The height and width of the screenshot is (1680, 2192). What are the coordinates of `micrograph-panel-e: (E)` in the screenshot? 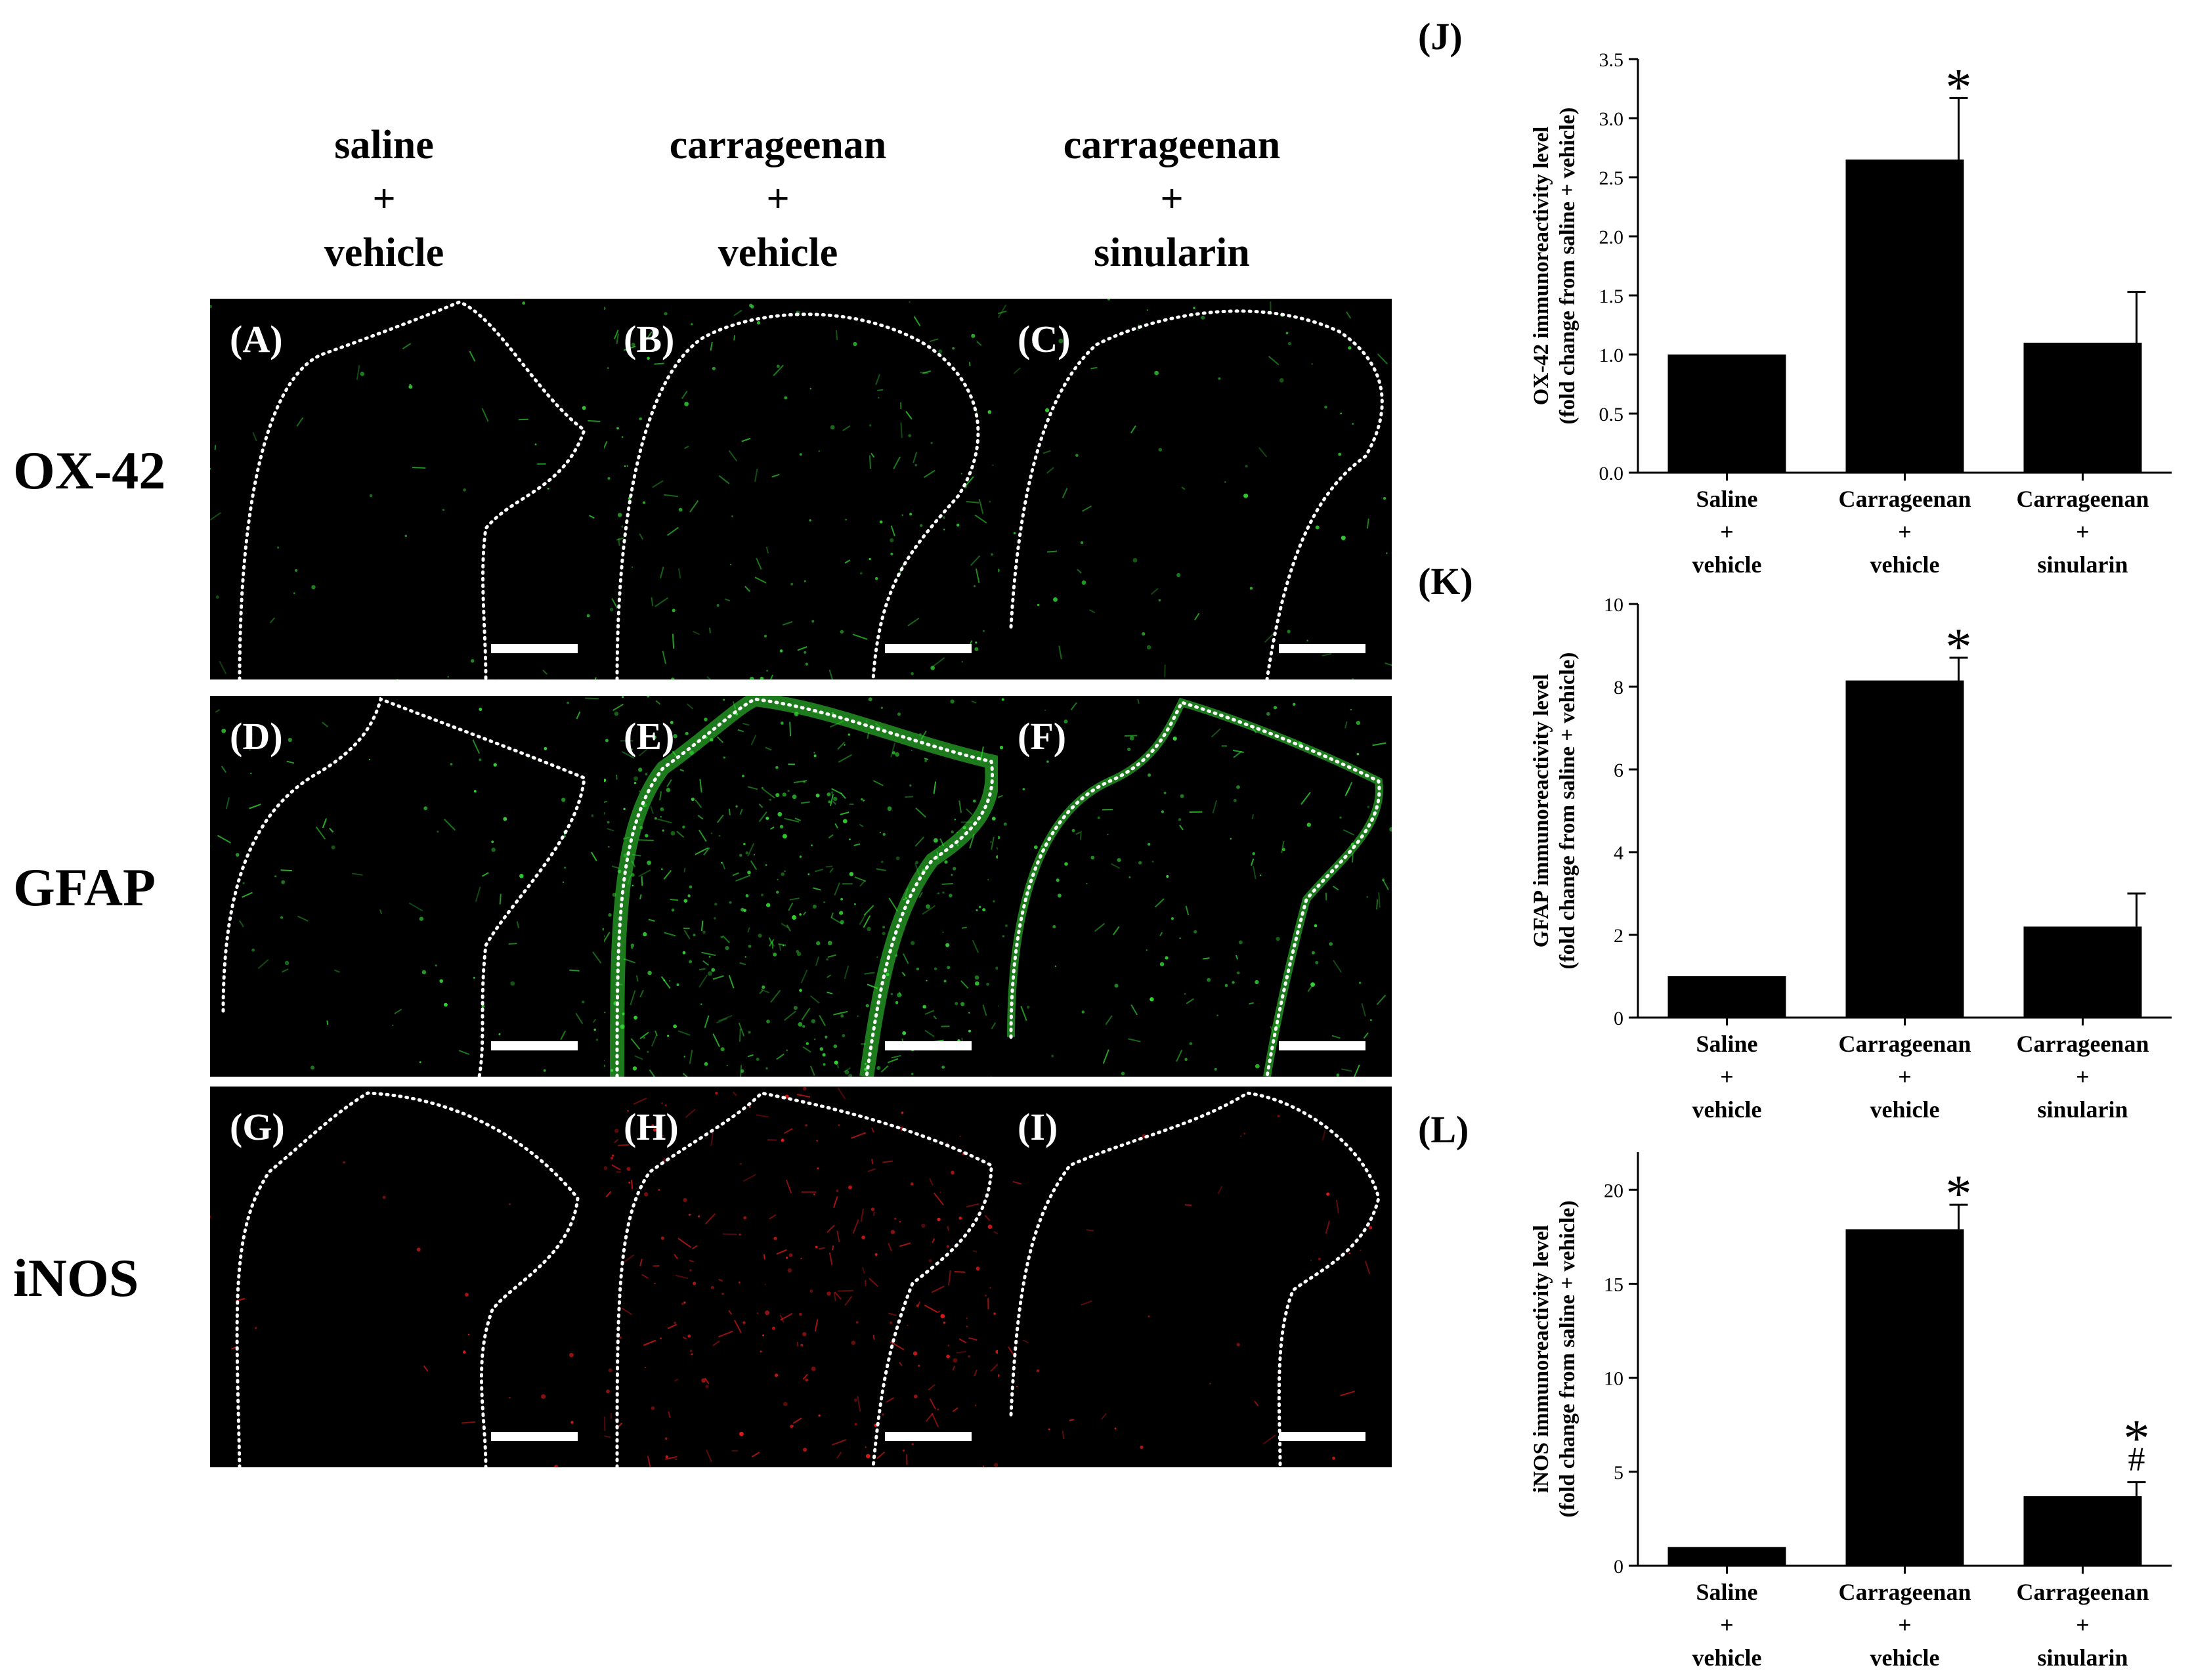 It's located at (801, 886).